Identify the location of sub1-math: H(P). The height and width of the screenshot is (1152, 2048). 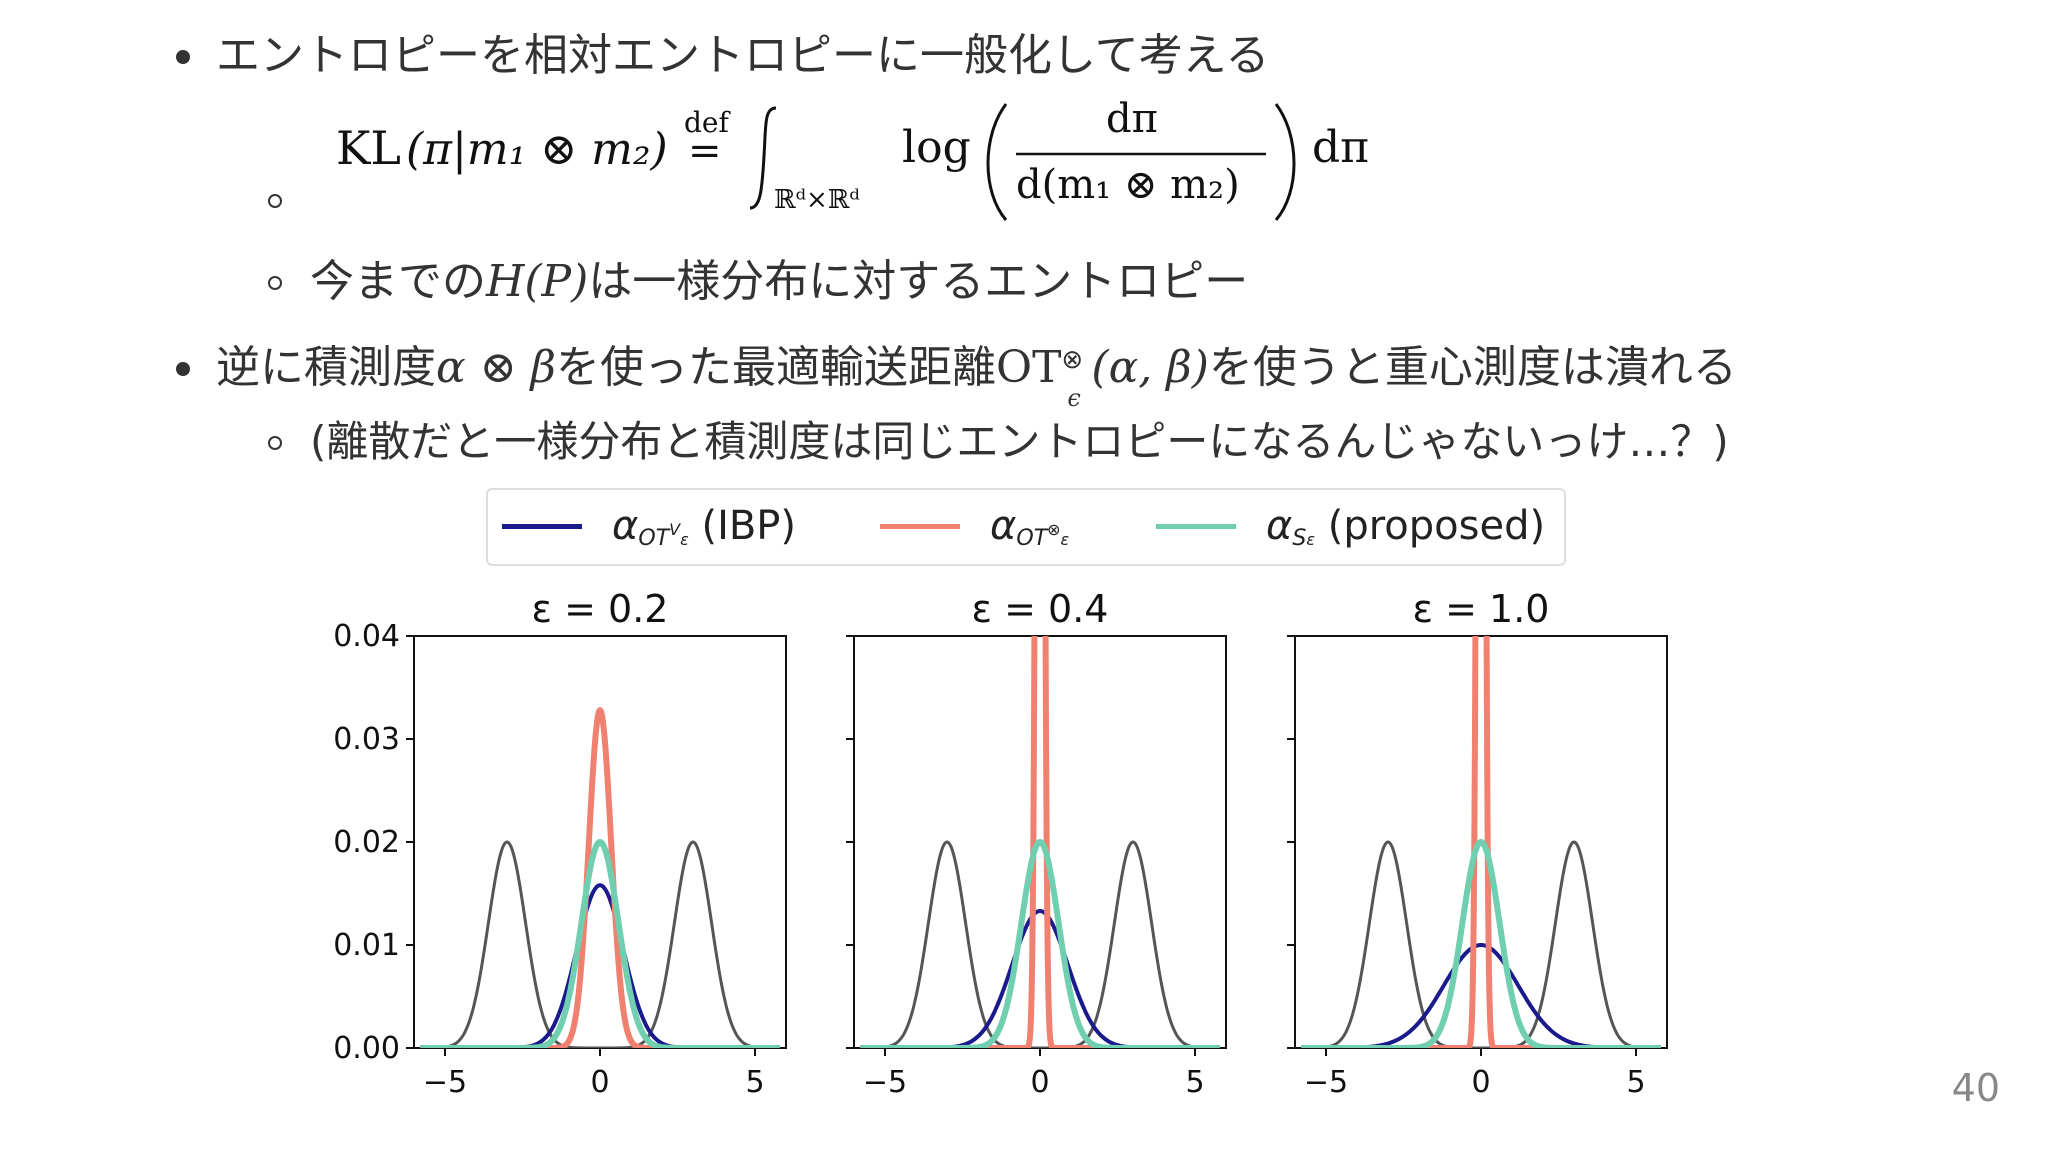
(537, 281).